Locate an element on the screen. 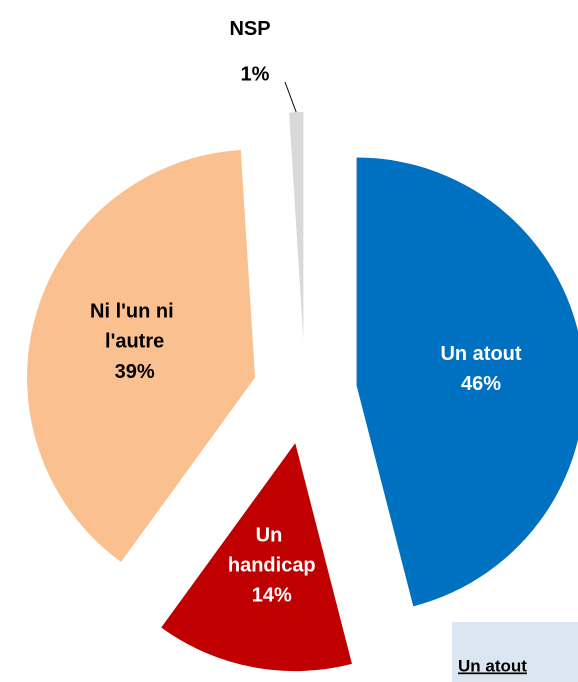 The image size is (578, 682). slice-label: Un handicap is located at coordinates (272, 551).